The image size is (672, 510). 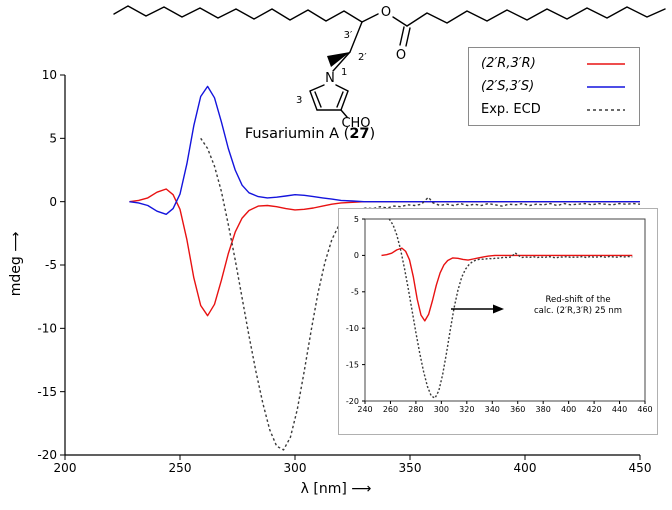 I want to click on red-shift-annotation-line1: Red-shift of the, so click(x=578, y=300).